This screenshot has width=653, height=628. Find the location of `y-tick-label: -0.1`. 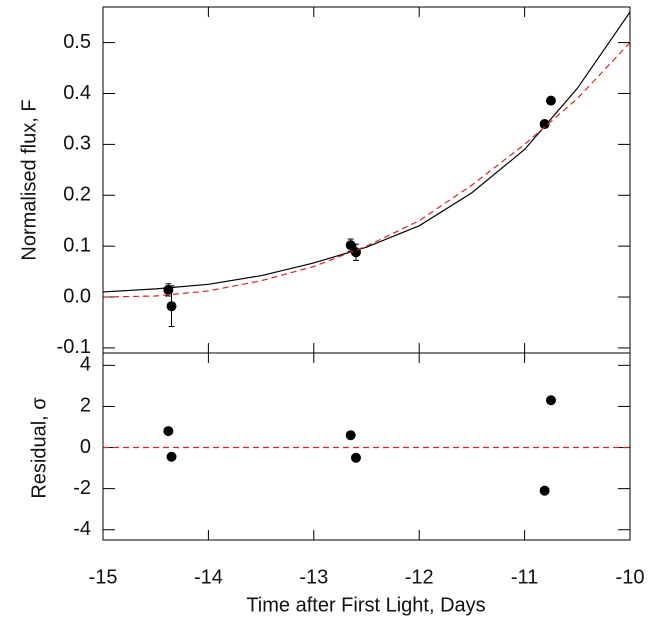

y-tick-label: -0.1 is located at coordinates (74, 347).